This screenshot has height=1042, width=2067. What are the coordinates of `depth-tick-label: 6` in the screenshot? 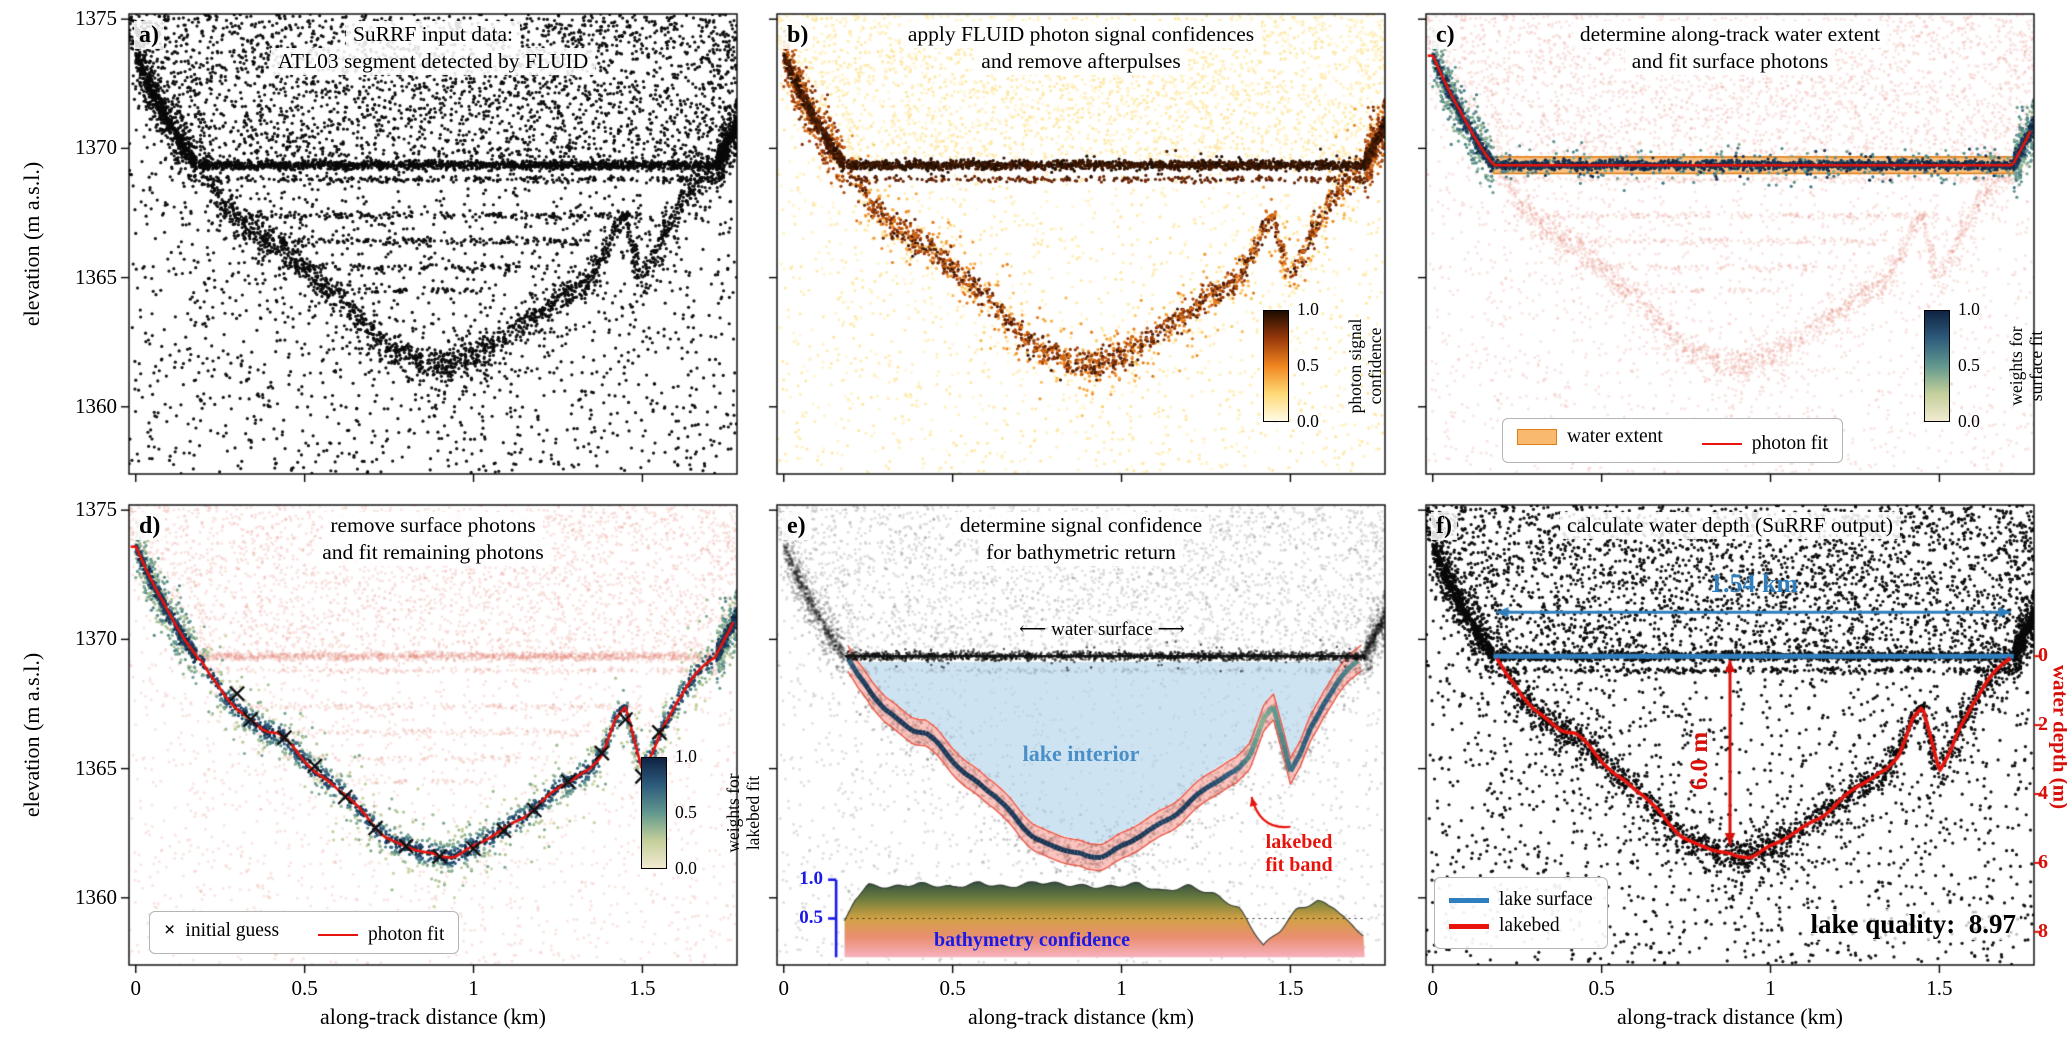 It's located at (2043, 861).